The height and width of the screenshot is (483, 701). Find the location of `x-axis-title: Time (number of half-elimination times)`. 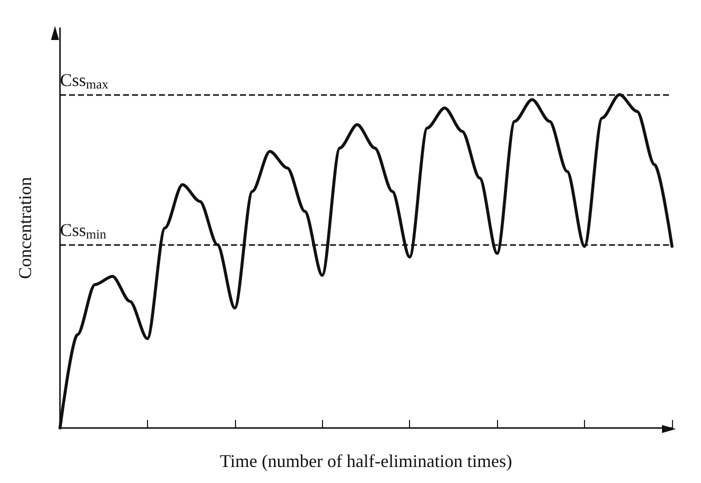

x-axis-title: Time (number of half-elimination times) is located at coordinates (366, 461).